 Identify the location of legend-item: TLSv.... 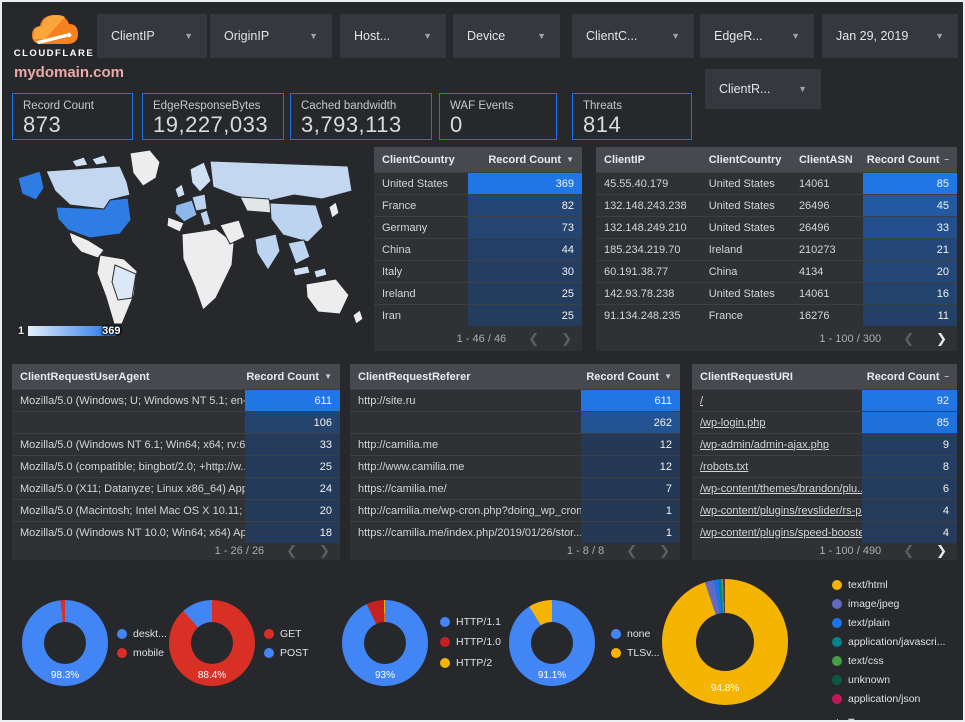
(635, 653).